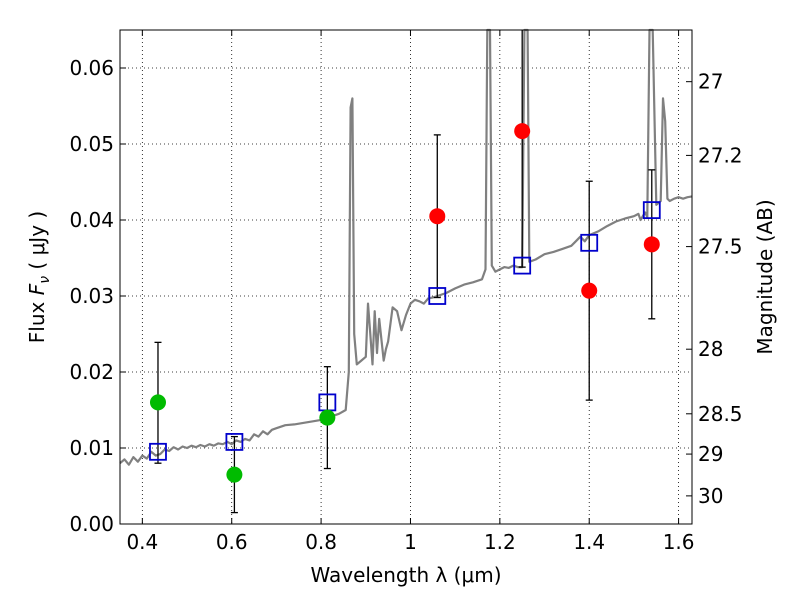 This screenshot has width=800, height=600. What do you see at coordinates (710, 454) in the screenshot?
I see `right-tick-label: 29` at bounding box center [710, 454].